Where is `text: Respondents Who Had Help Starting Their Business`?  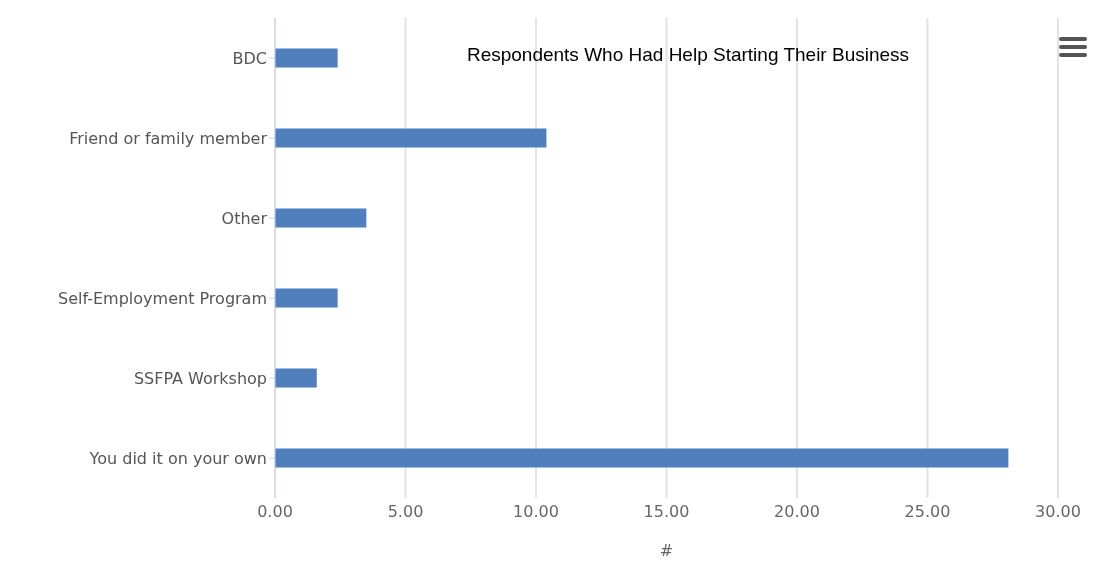
text: Respondents Who Had Help Starting Their Business is located at coordinates (688, 55).